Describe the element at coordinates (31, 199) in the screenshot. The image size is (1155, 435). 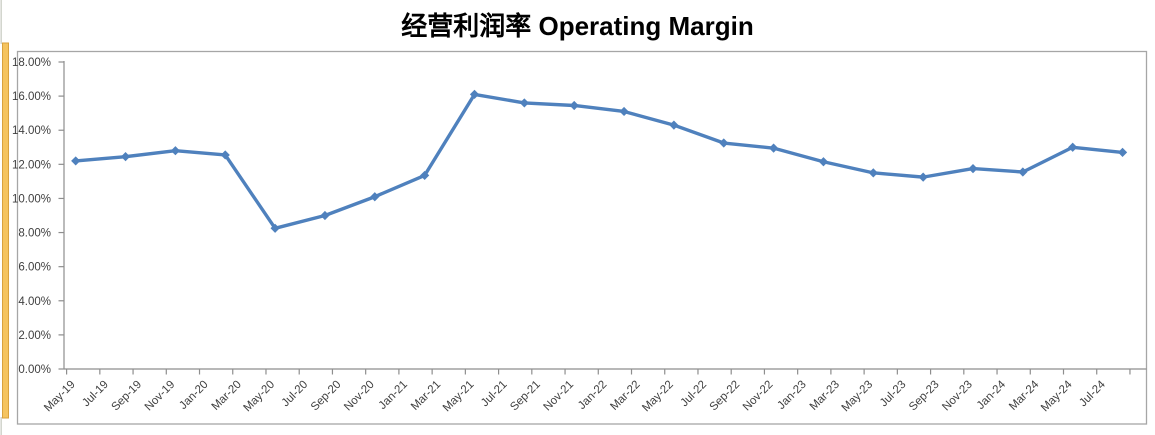
I see `y-tick-label: 10.00%` at that location.